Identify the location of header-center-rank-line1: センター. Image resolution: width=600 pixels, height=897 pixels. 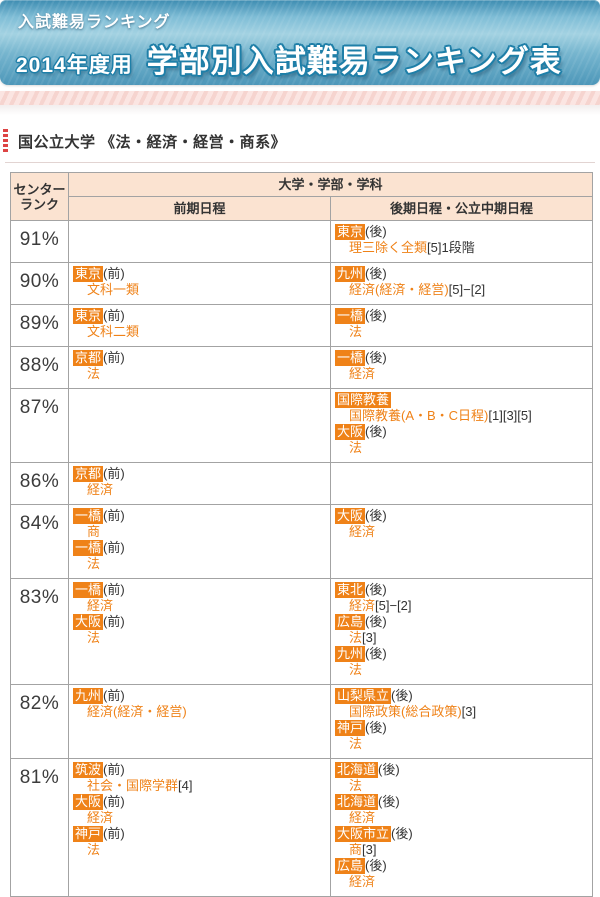
(39, 189).